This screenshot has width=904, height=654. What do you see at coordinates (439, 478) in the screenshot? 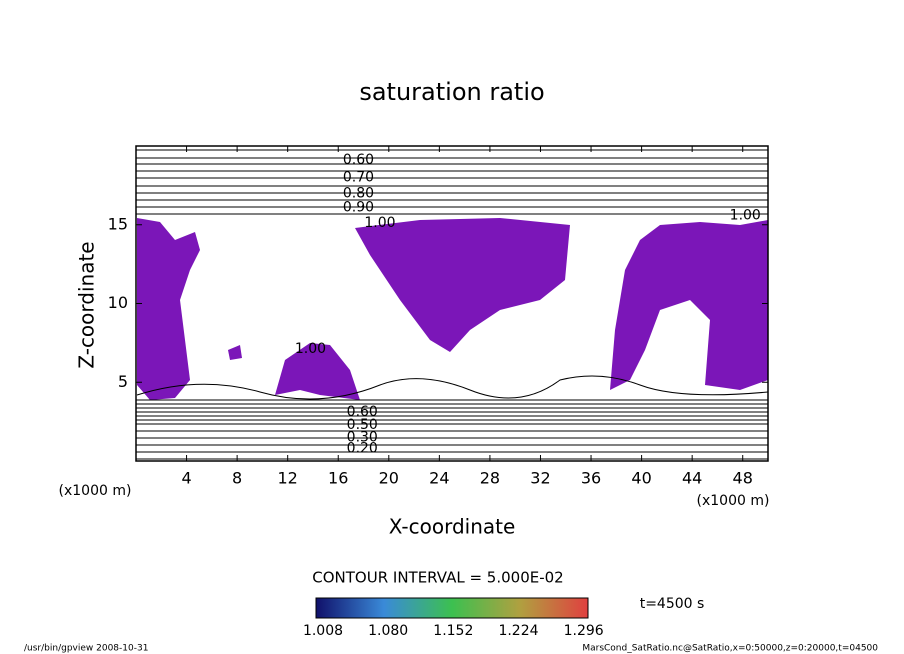
I see `x-tick-label: 24` at bounding box center [439, 478].